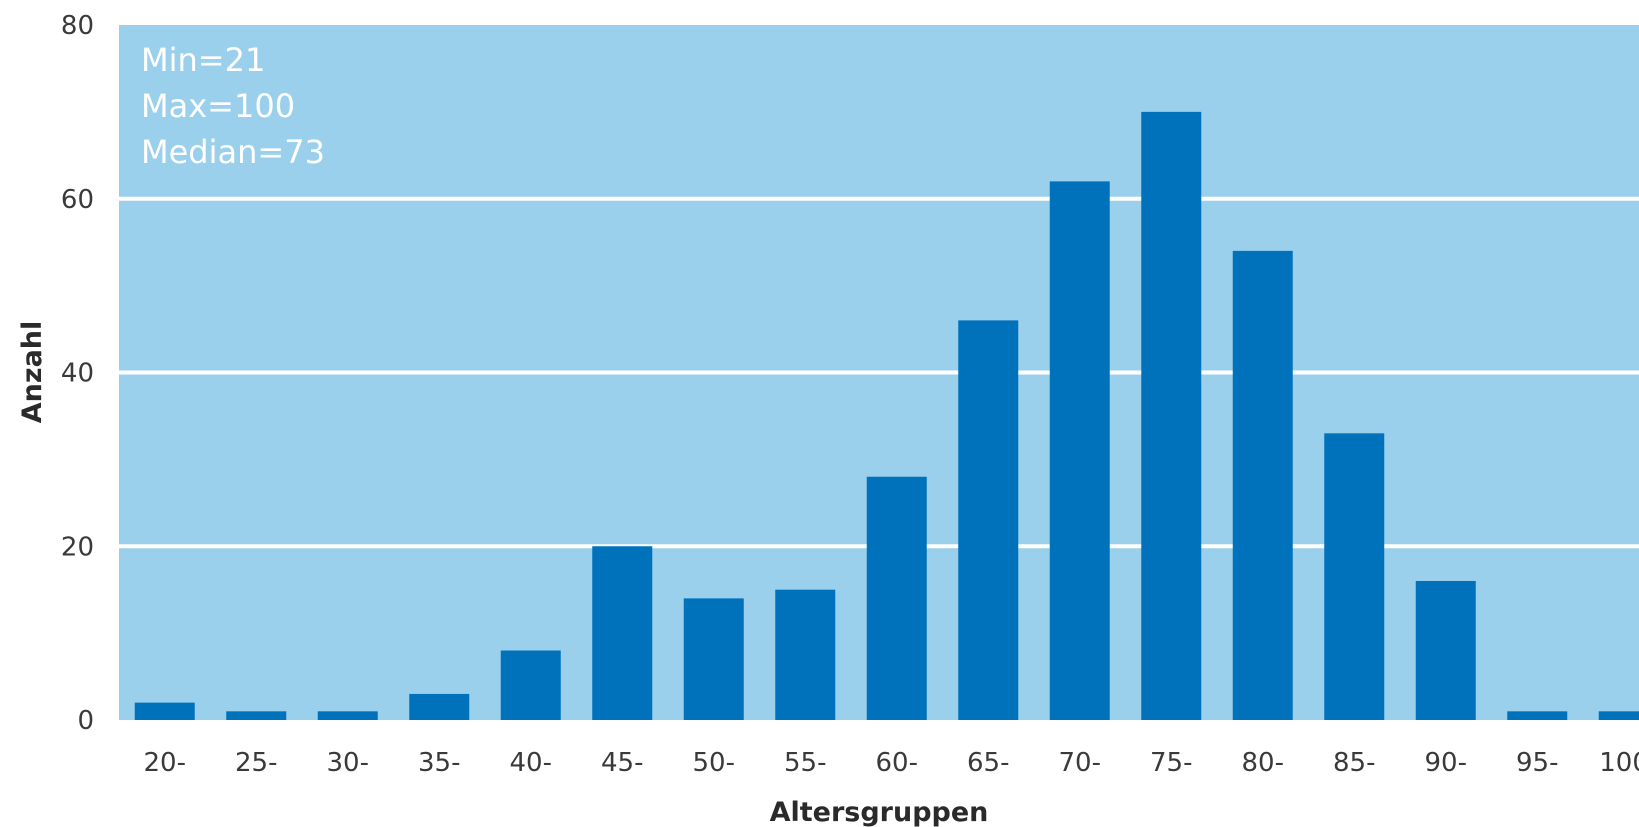  I want to click on y-tick-label: 40, so click(77, 374).